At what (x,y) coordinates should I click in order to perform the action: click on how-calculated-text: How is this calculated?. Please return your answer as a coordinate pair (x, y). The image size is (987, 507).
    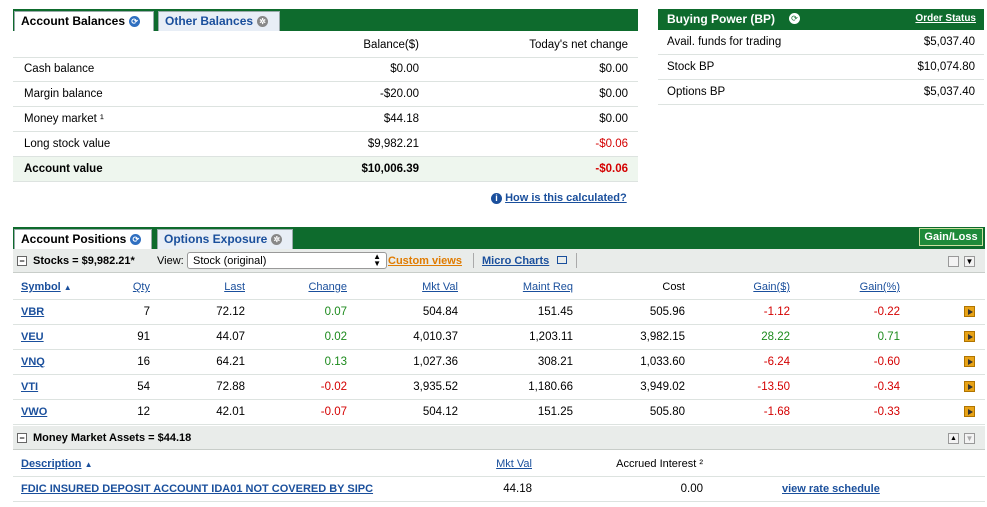
    Looking at the image, I should click on (566, 198).